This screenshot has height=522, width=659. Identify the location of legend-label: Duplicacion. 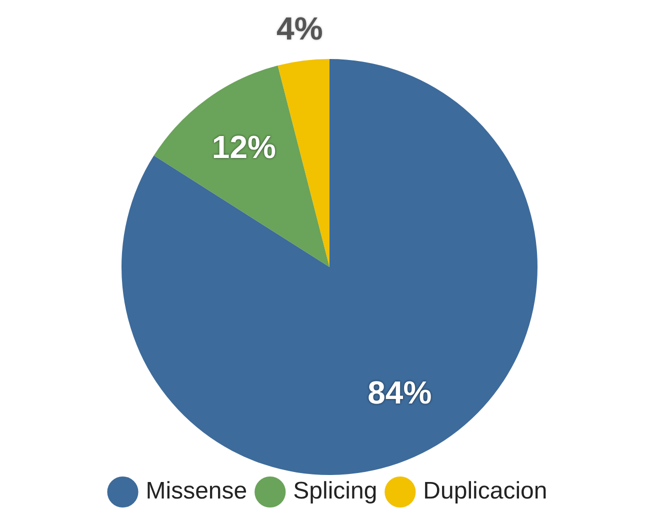
(485, 491).